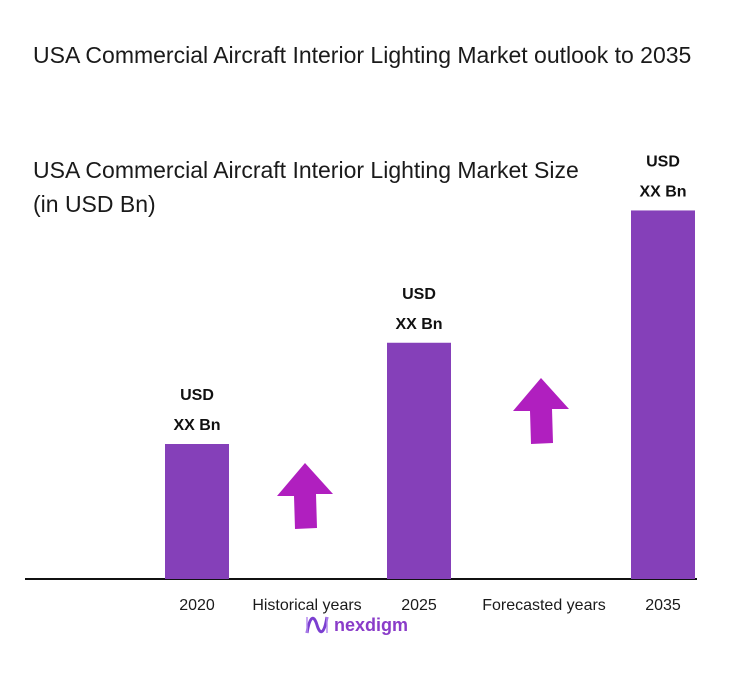 This screenshot has width=742, height=679. What do you see at coordinates (663, 394) in the screenshot?
I see `bar-2035` at bounding box center [663, 394].